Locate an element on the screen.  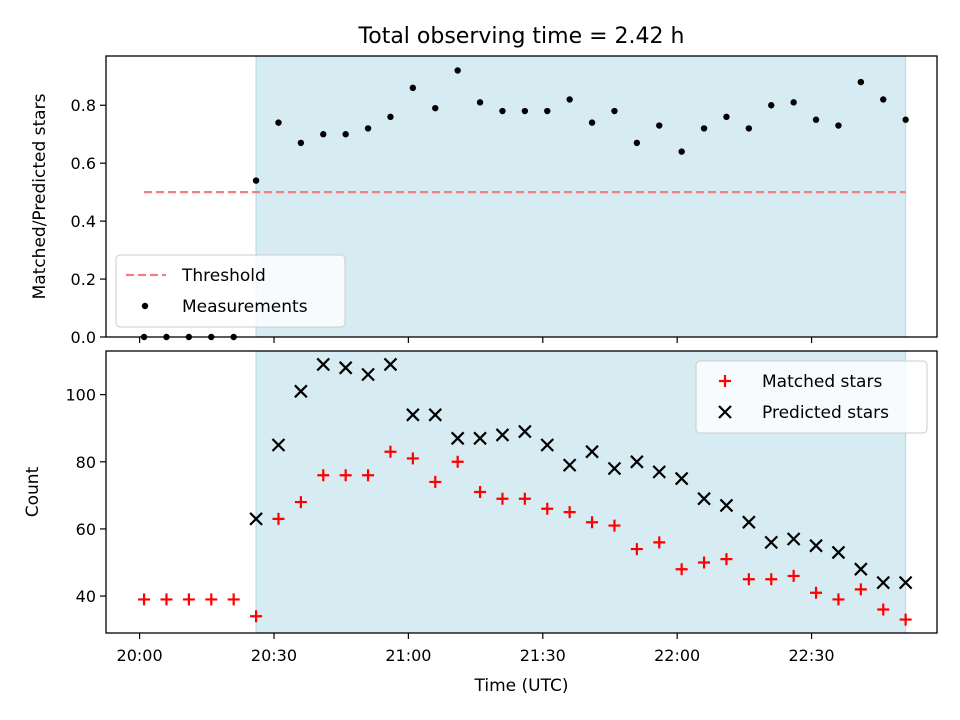
x-tick-label: 22:00 is located at coordinates (677, 655).